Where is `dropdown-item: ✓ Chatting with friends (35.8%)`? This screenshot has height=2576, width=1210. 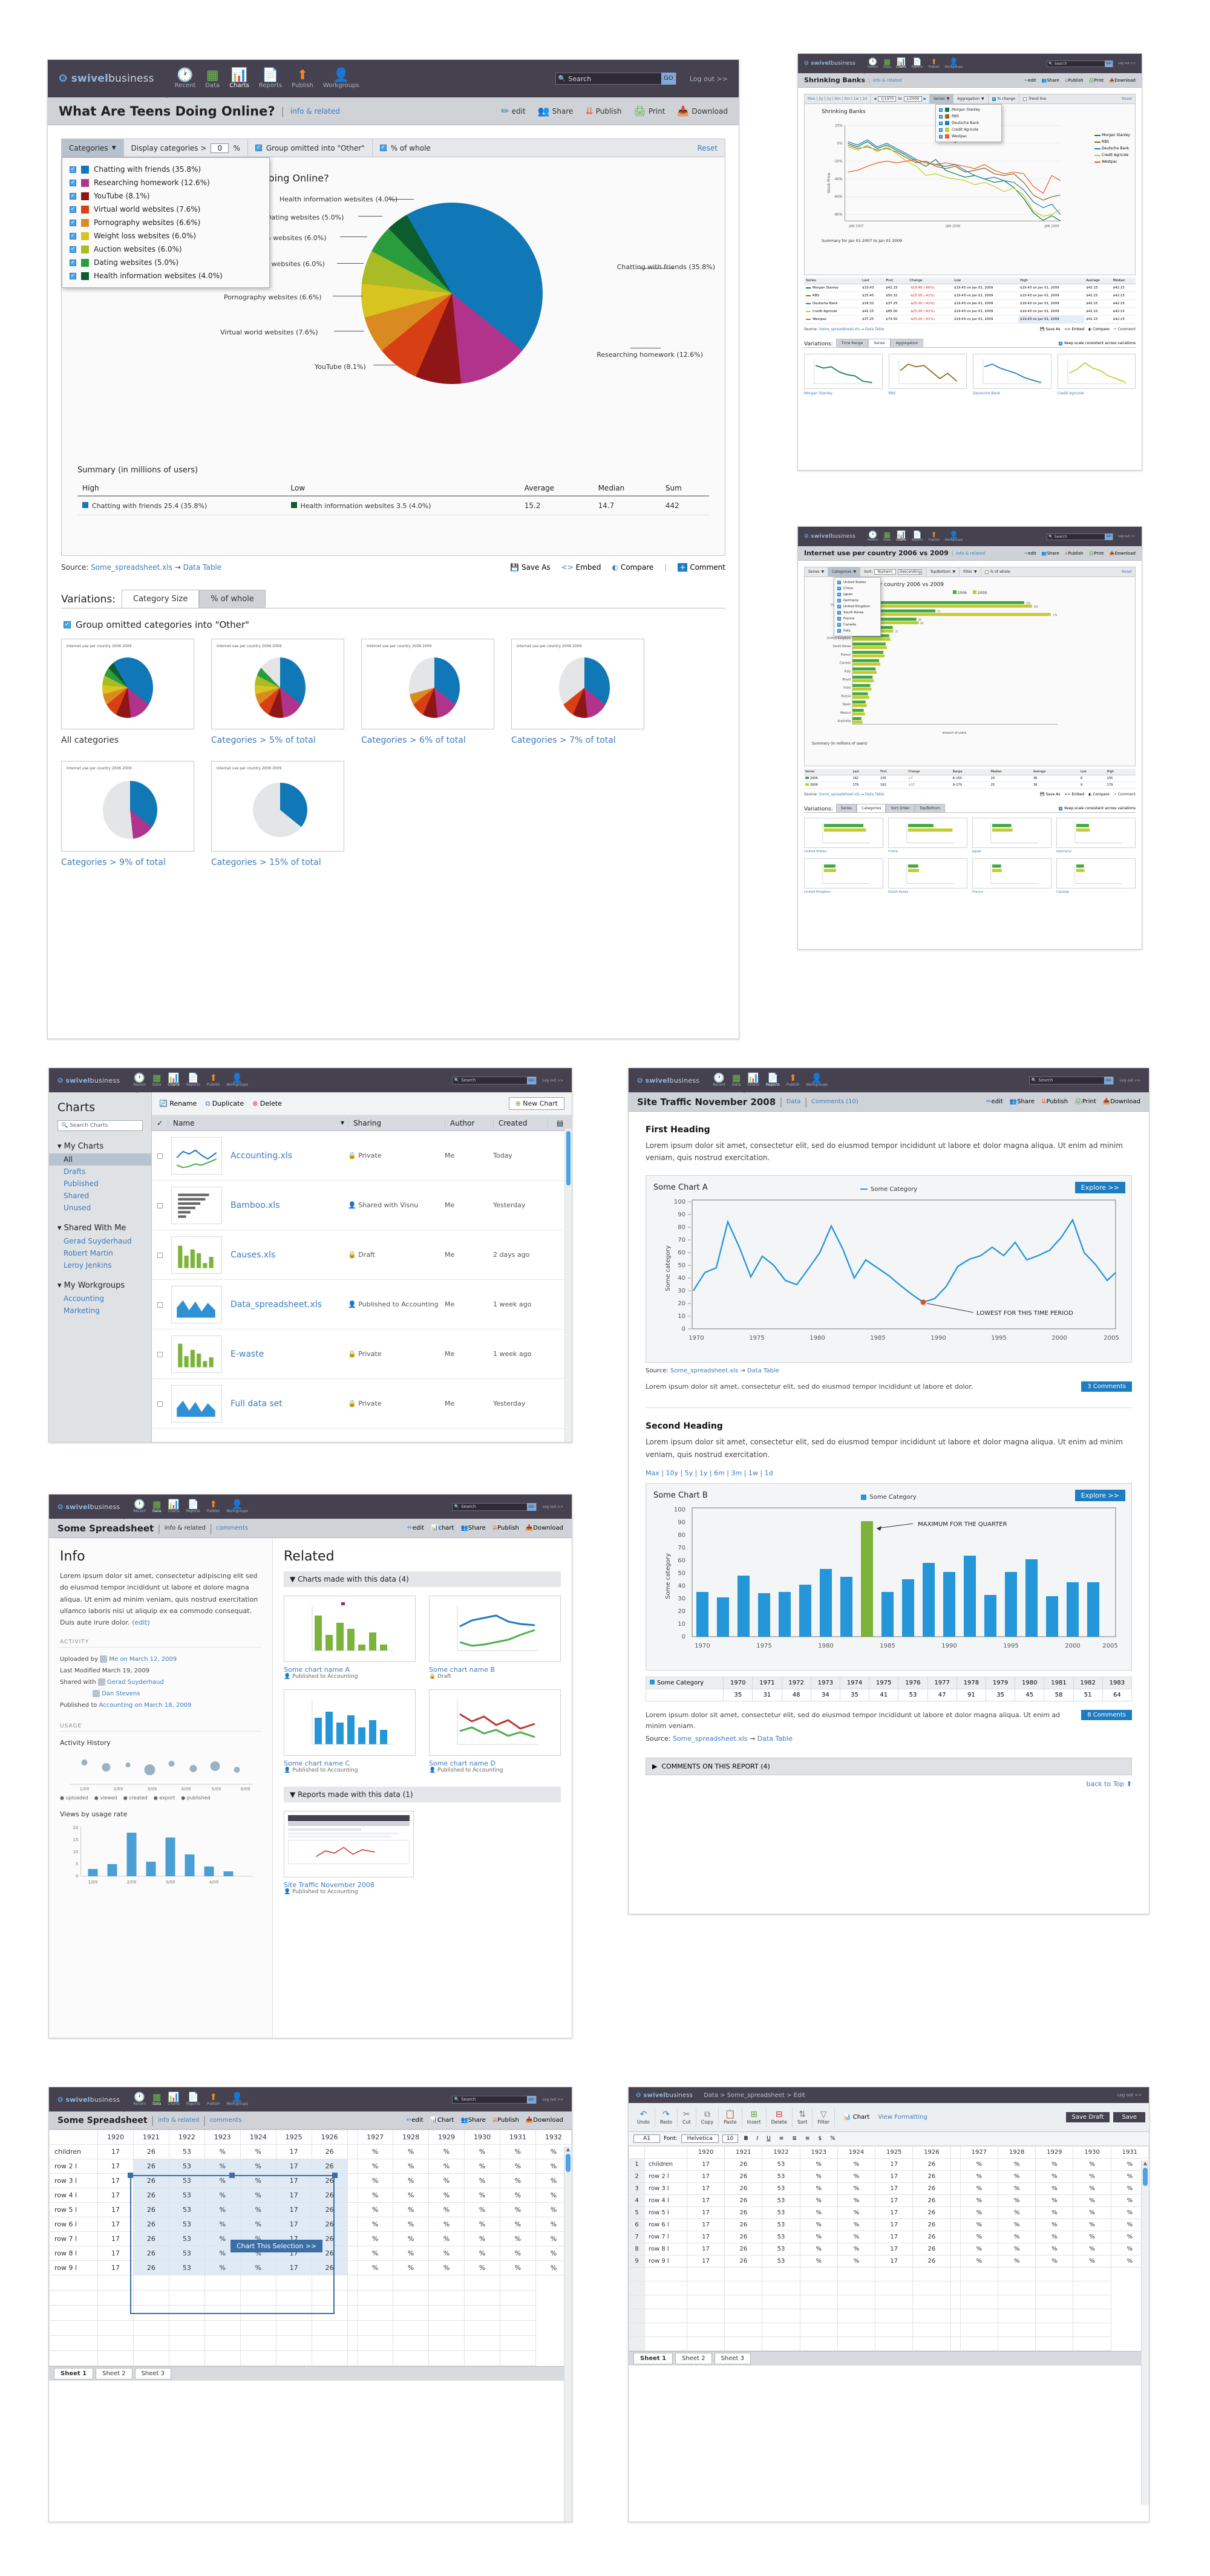
dropdown-item: ✓ Chatting with friends (35.8%) is located at coordinates (135, 170).